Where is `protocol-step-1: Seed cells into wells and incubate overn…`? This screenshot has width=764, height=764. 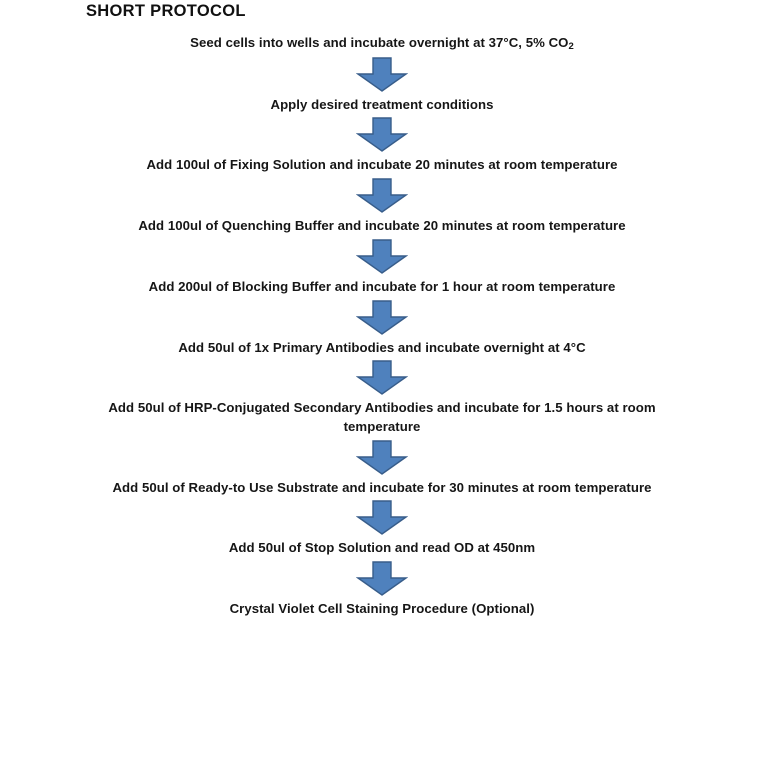
protocol-step-1: Seed cells into wells and incubate overn… is located at coordinates (382, 44).